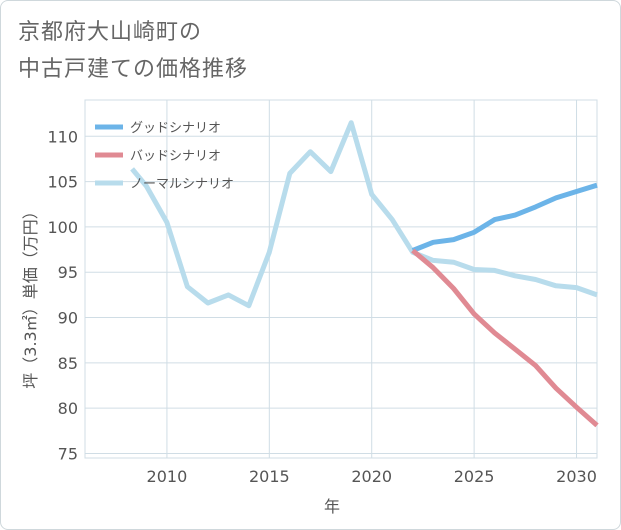  What do you see at coordinates (332, 506) in the screenshot?
I see `x-axis-title: 年` at bounding box center [332, 506].